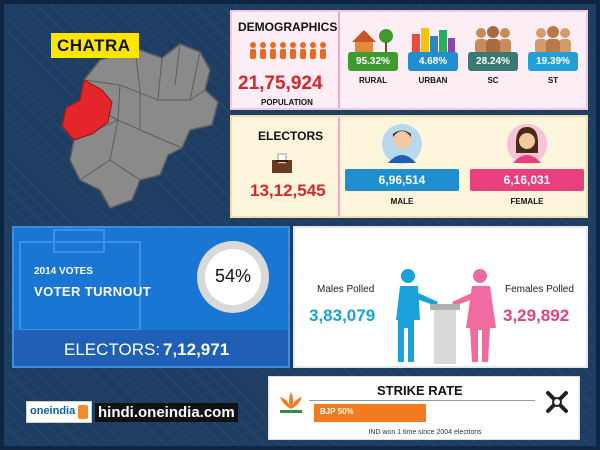 The image size is (600, 450). What do you see at coordinates (80, 279) in the screenshot?
I see `ballot-illustration` at bounding box center [80, 279].